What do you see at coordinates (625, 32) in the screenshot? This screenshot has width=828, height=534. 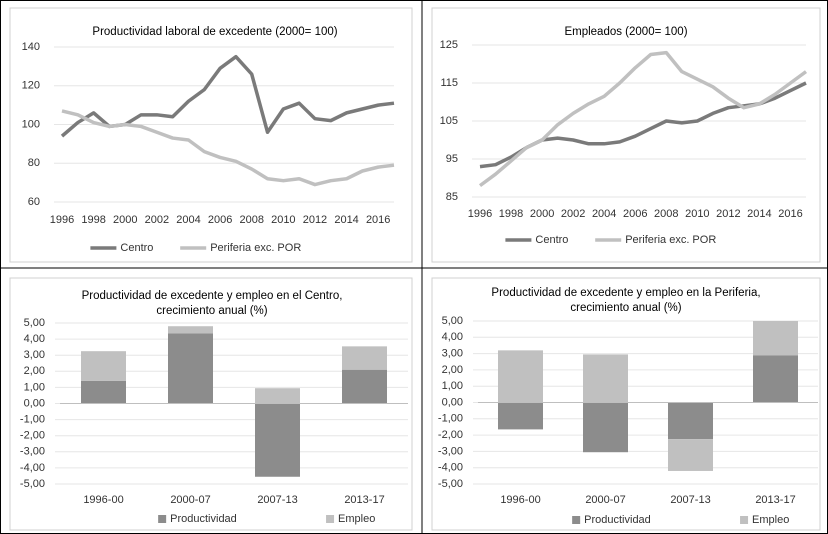 I see `chart-title: Empleados (2000= 100)` at bounding box center [625, 32].